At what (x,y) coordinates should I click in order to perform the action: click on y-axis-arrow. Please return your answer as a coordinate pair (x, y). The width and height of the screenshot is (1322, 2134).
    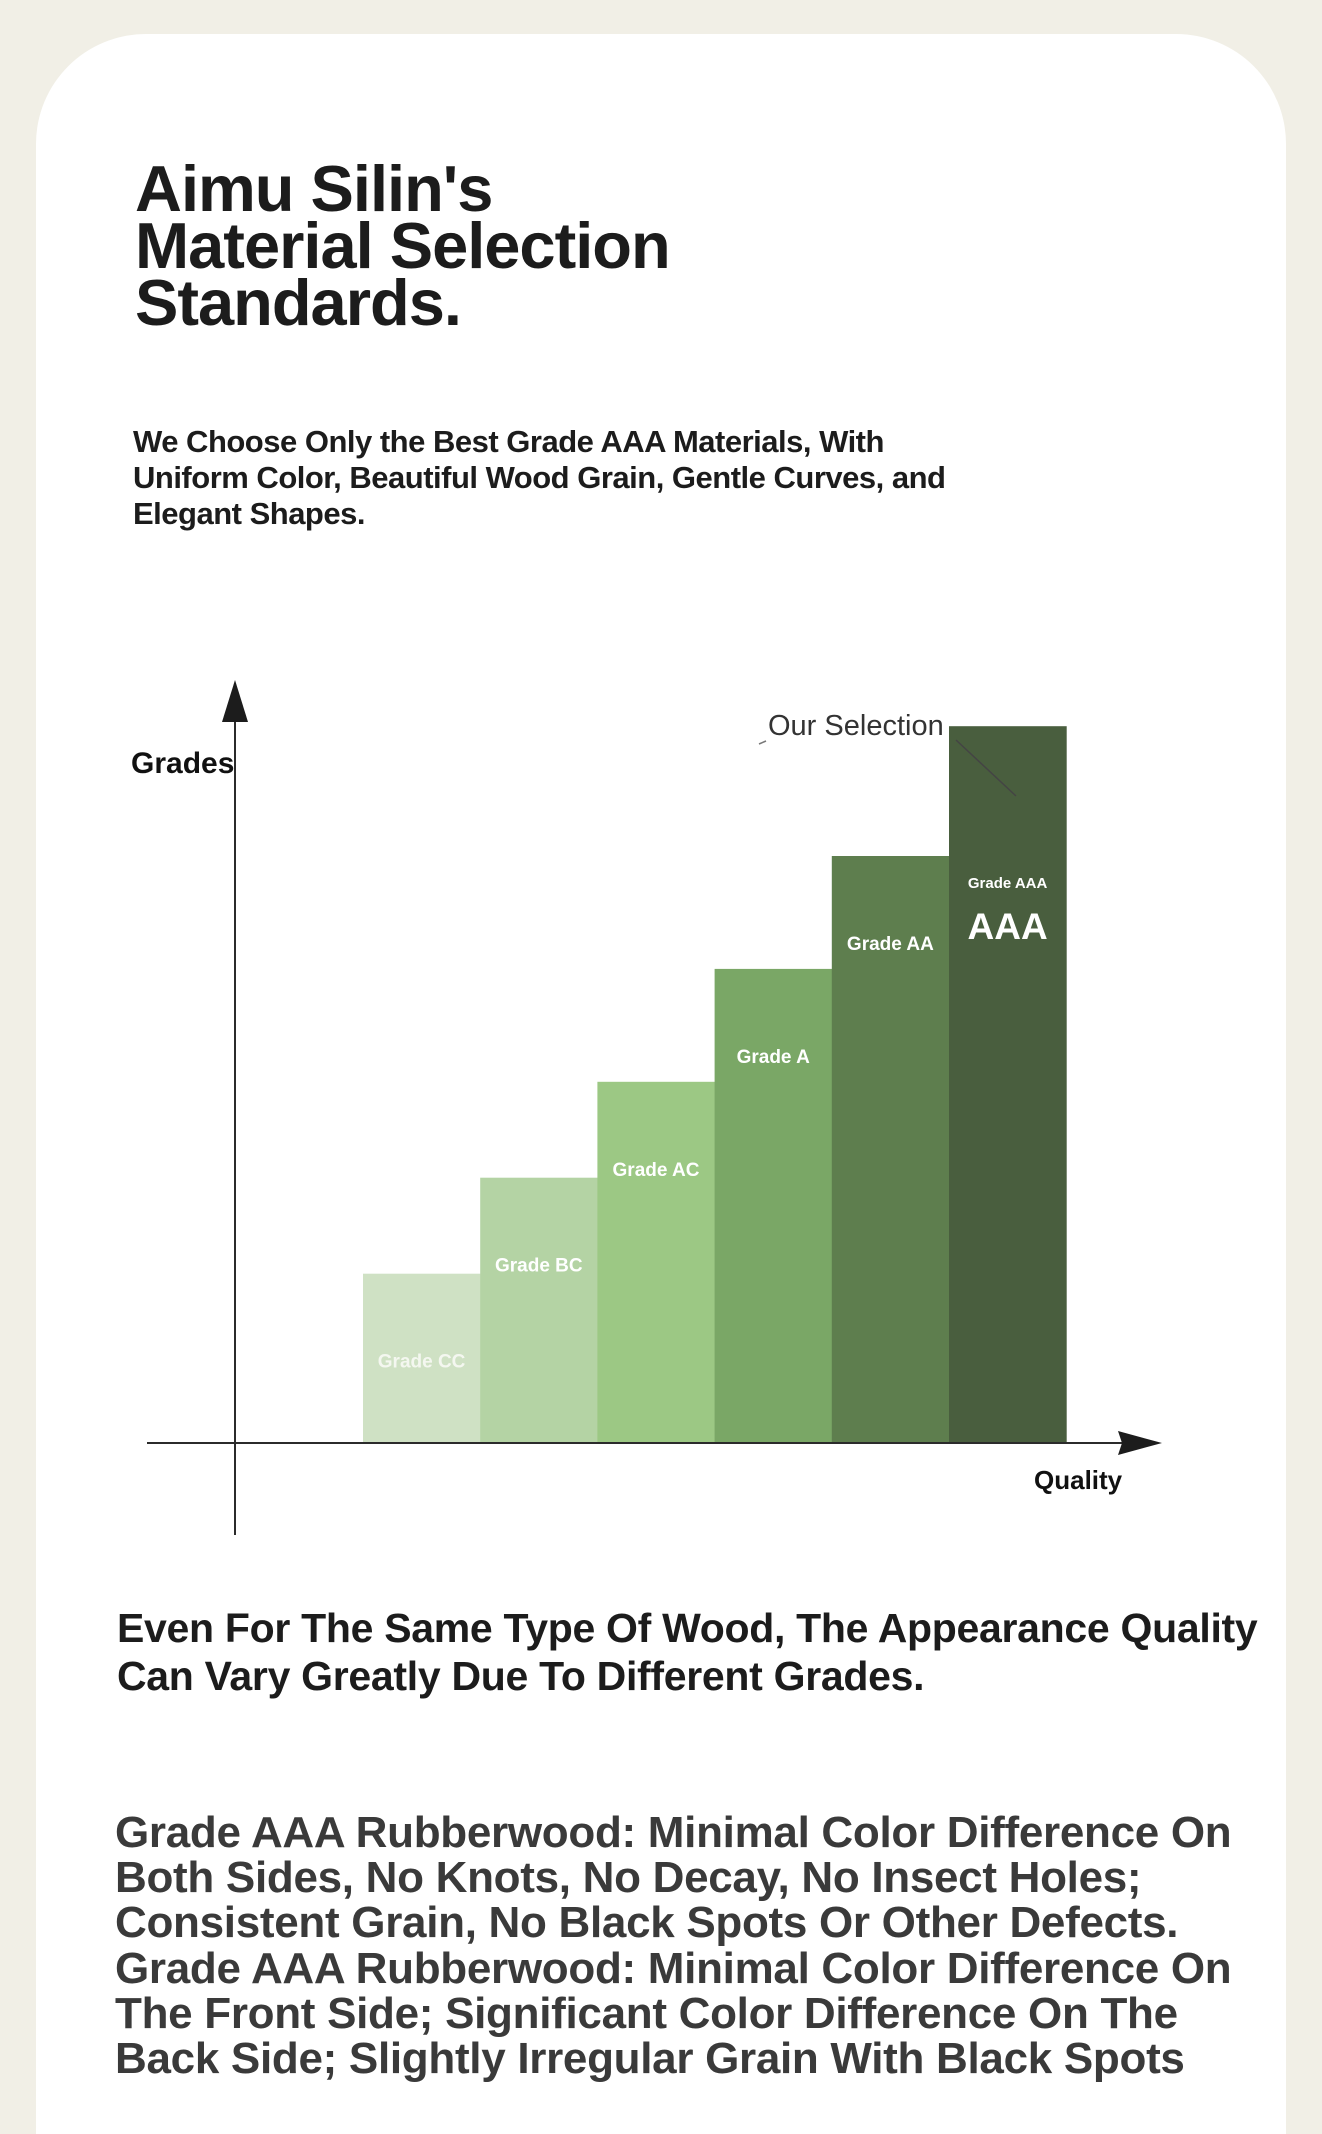
    Looking at the image, I should click on (235, 701).